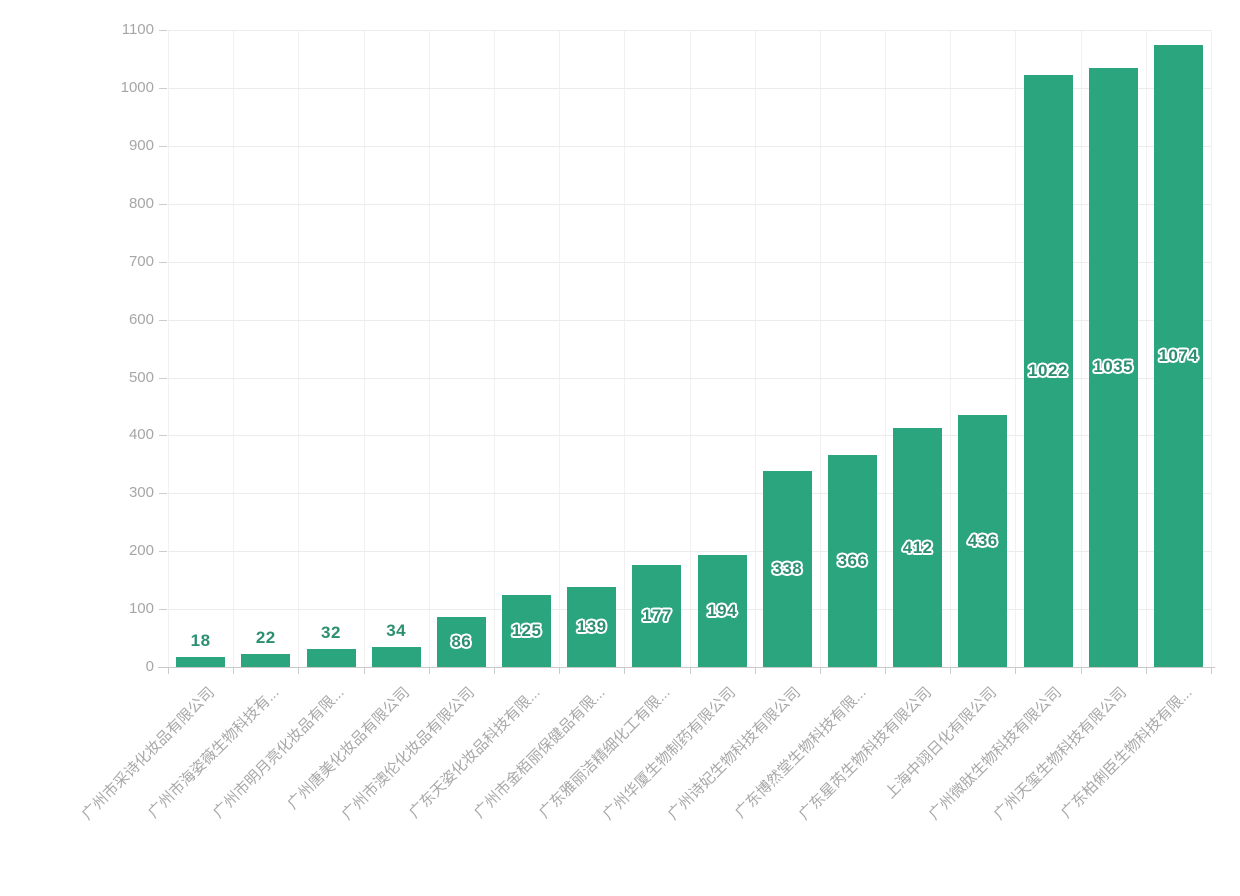 The image size is (1240, 896). What do you see at coordinates (141, 435) in the screenshot?
I see `y-axis-label: 400` at bounding box center [141, 435].